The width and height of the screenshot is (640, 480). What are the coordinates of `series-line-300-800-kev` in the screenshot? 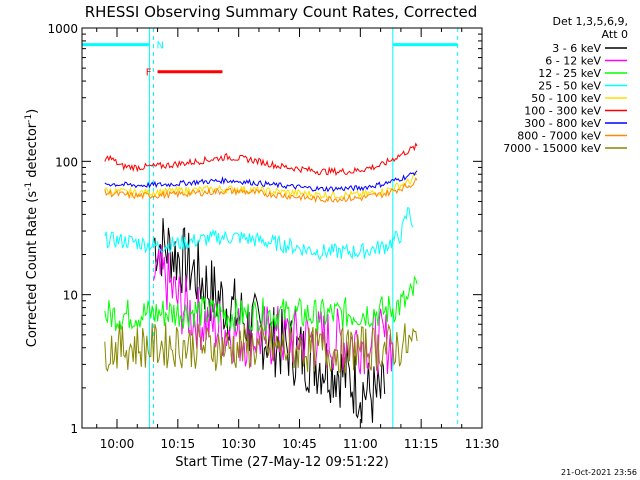 It's located at (261, 181).